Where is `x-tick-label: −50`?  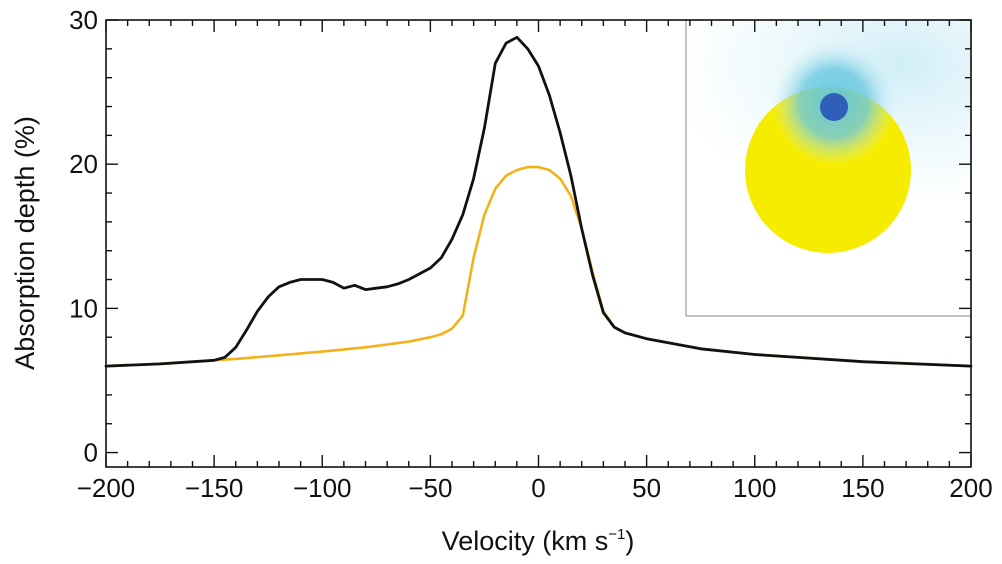
x-tick-label: −50 is located at coordinates (430, 488).